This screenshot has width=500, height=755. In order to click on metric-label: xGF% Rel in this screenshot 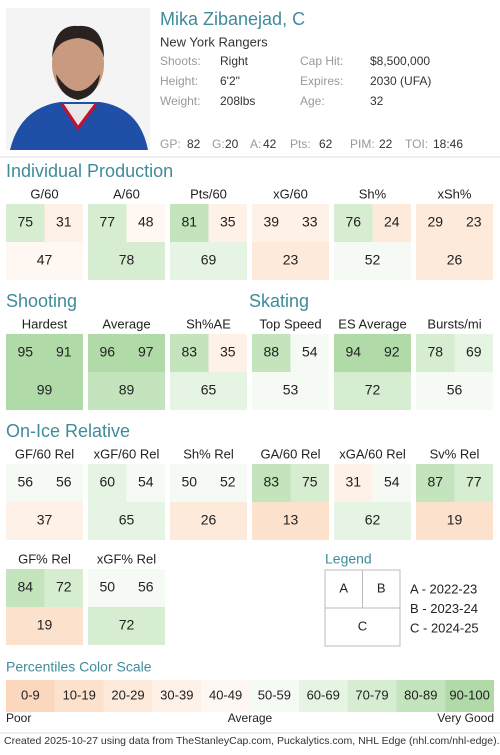, I will do `click(126, 558)`.